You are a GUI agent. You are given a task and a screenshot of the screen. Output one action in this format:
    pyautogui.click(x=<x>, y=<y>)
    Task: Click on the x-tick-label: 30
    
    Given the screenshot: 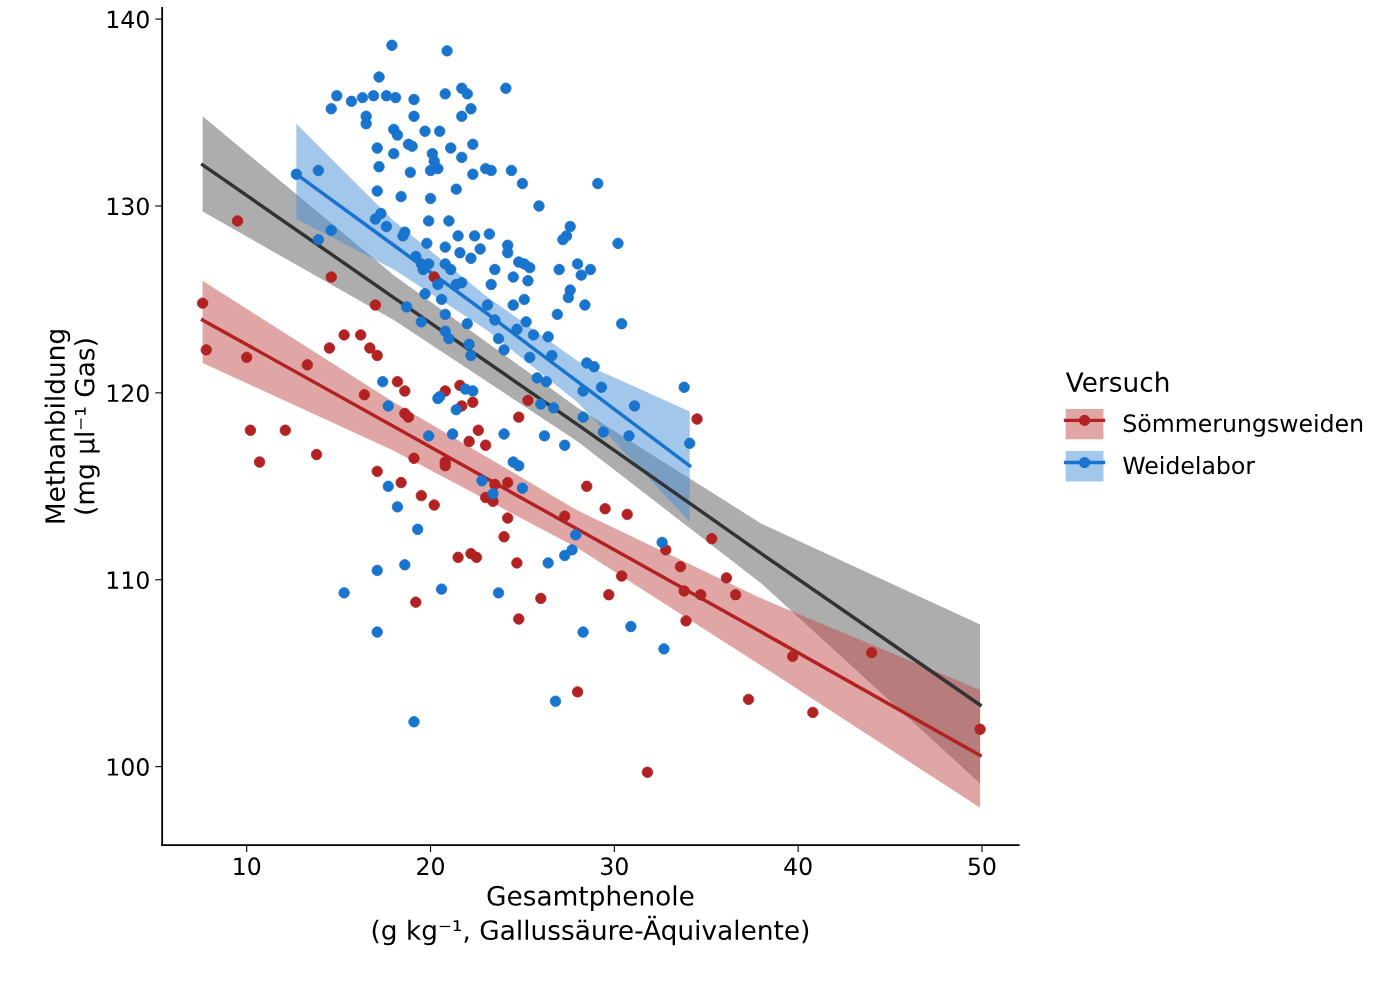 What is the action you would take?
    pyautogui.click(x=614, y=866)
    